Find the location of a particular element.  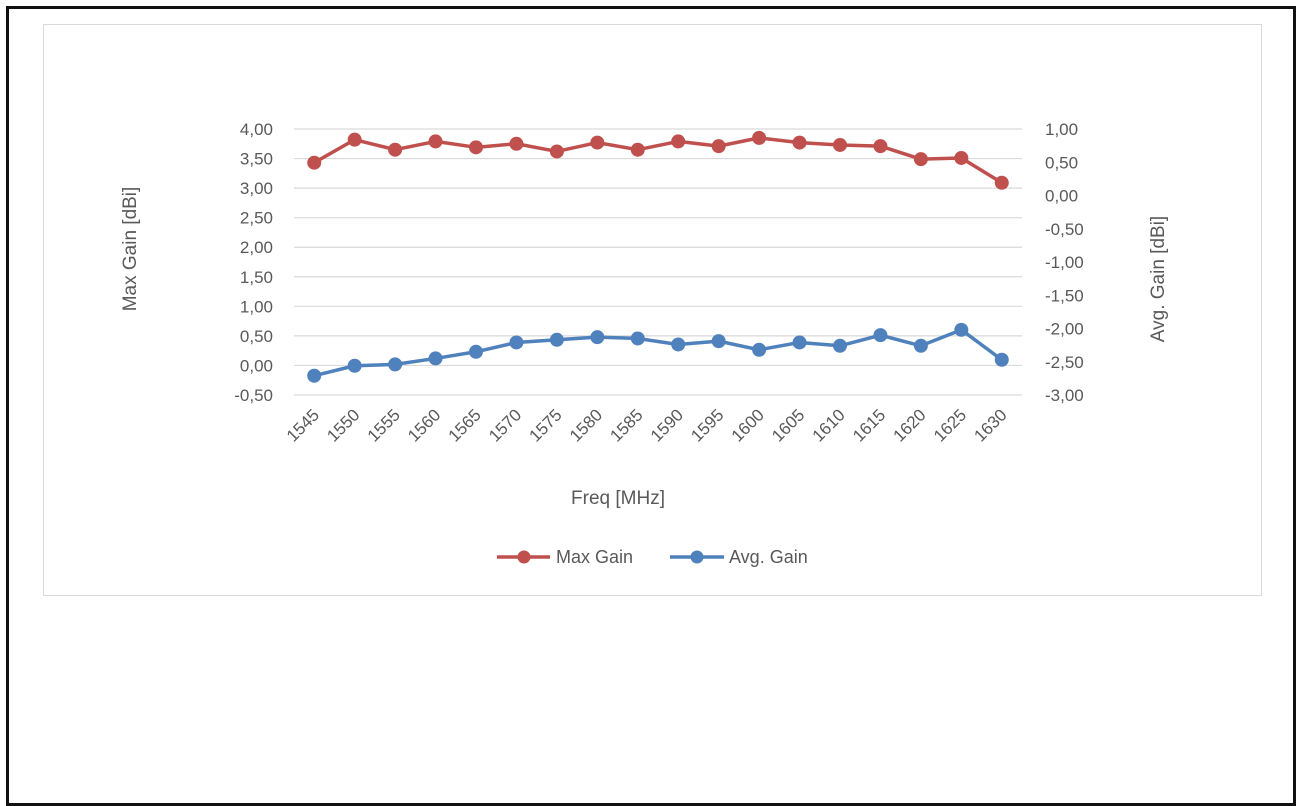

left-tick-label: 2,50 is located at coordinates (256, 218).